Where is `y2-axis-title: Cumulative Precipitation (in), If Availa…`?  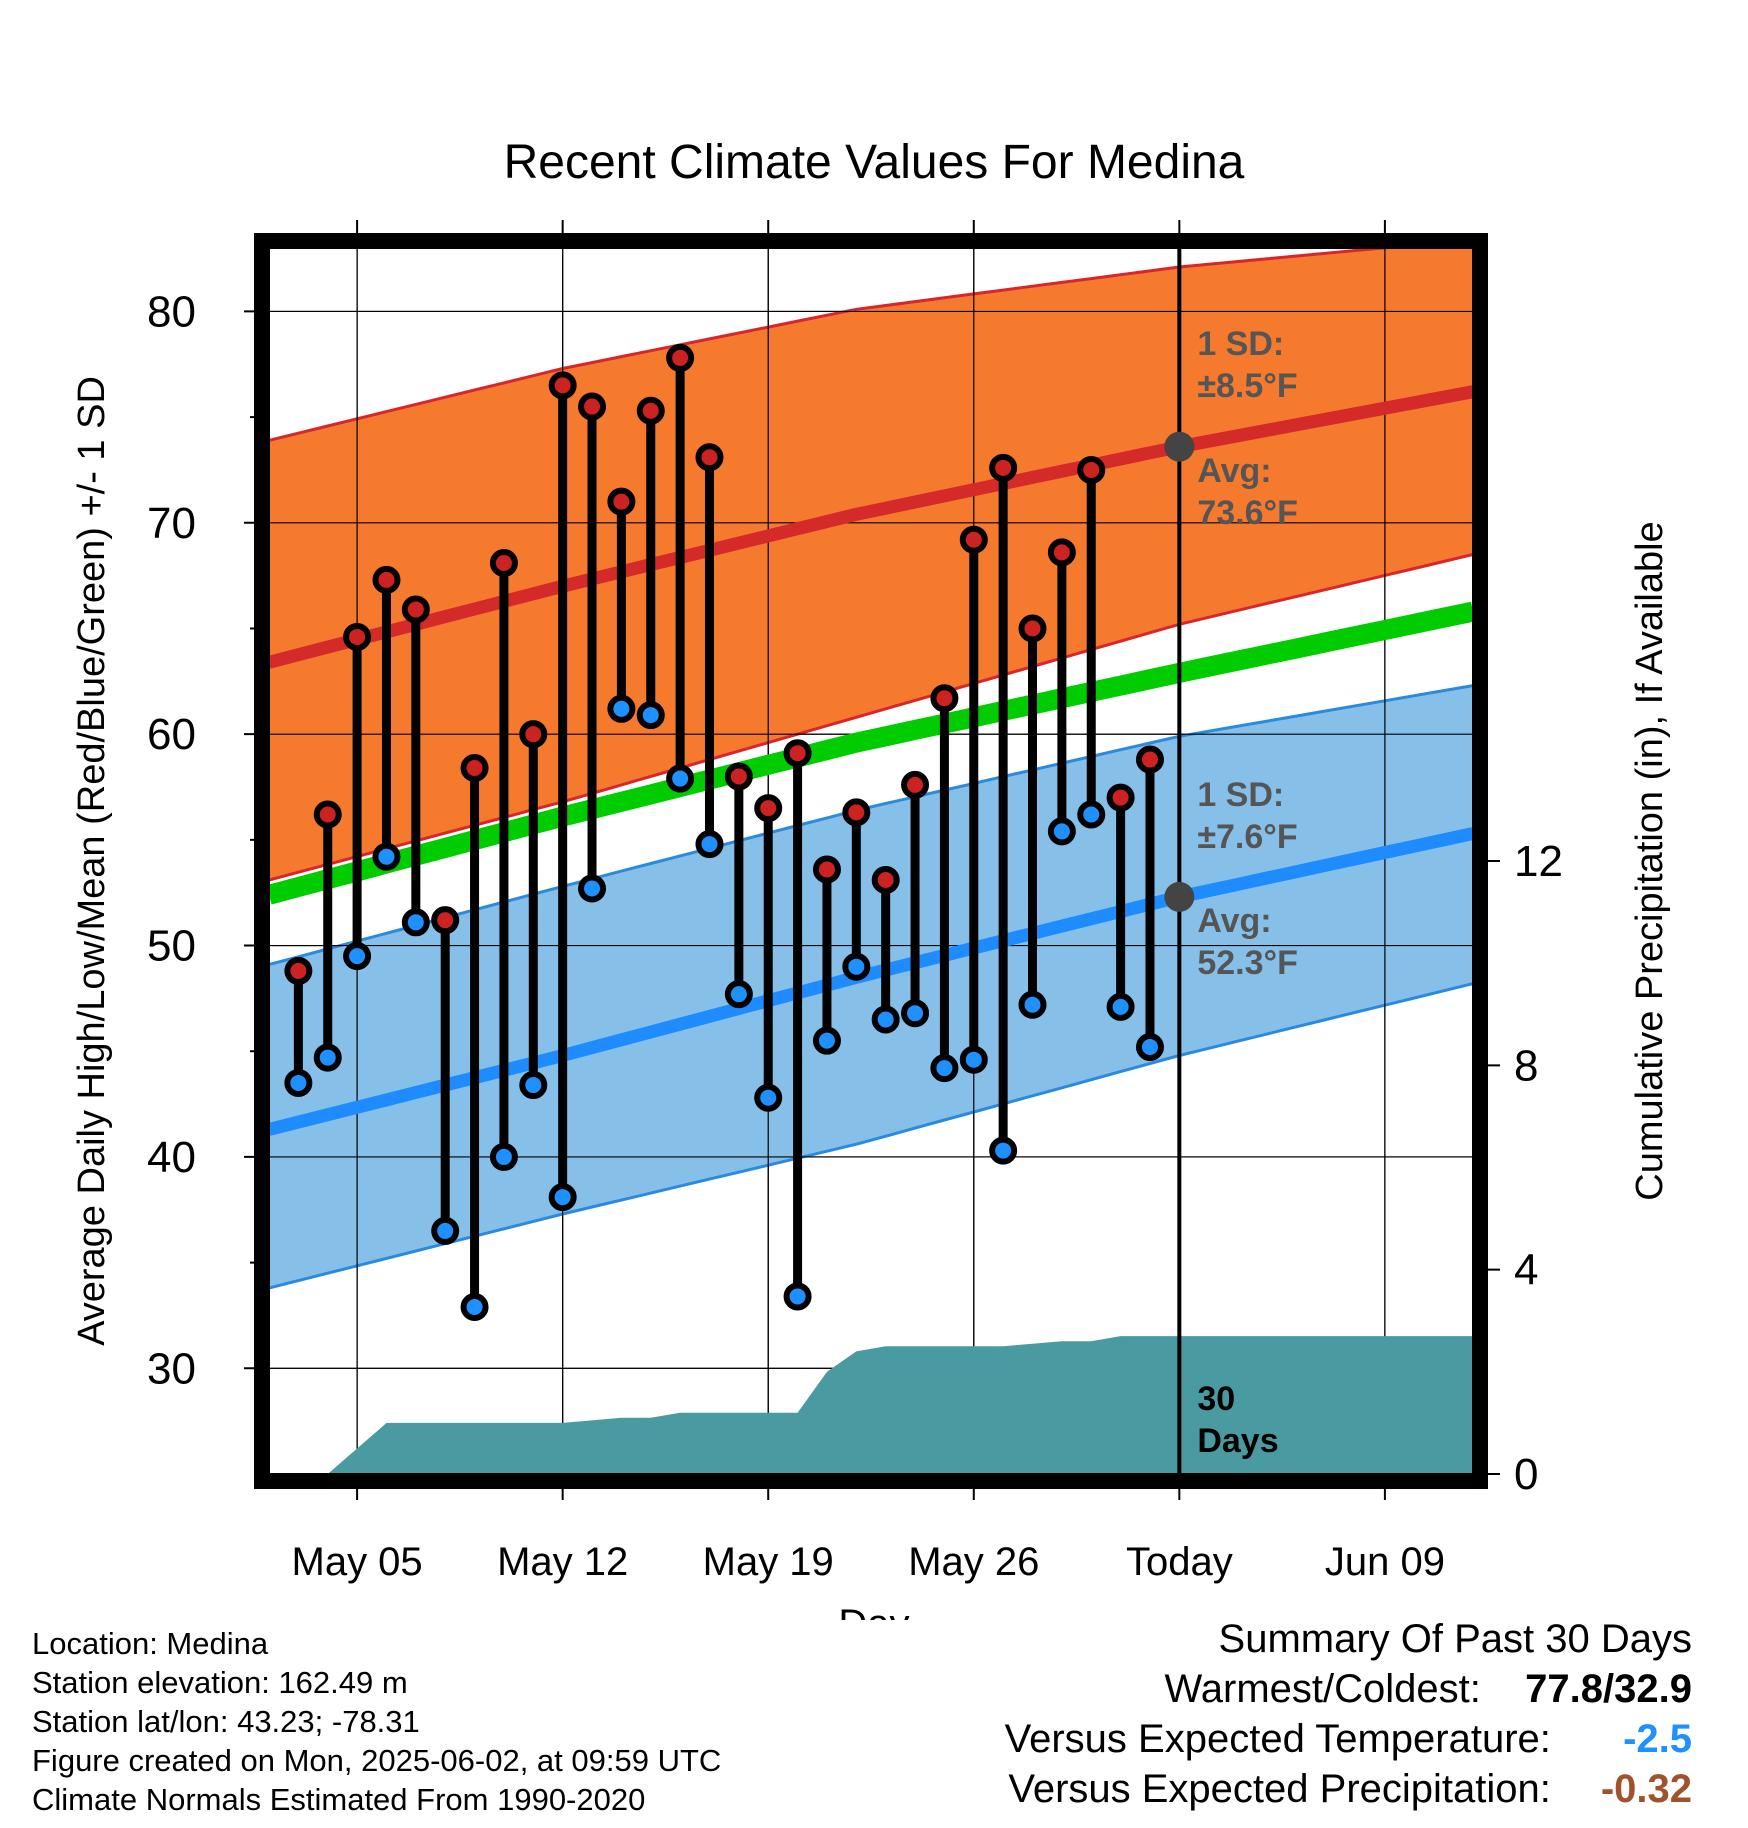
y2-axis-title: Cumulative Precipitation (in), If Availa… is located at coordinates (1650, 860).